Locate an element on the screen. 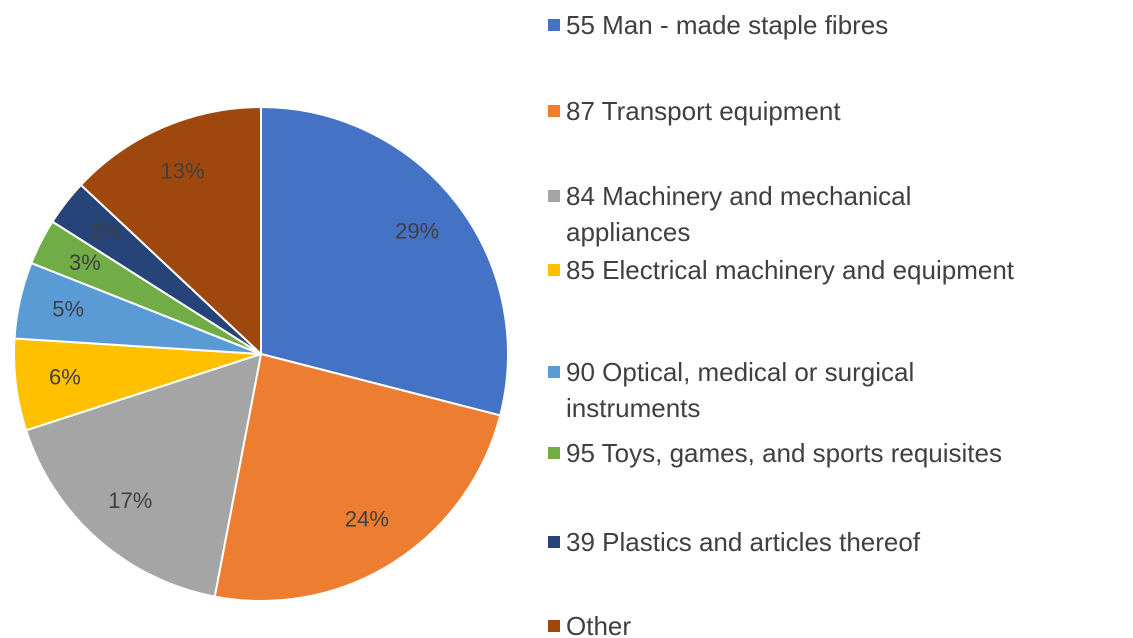 Image resolution: width=1133 pixels, height=638 pixels. legend-label: Other is located at coordinates (599, 624).